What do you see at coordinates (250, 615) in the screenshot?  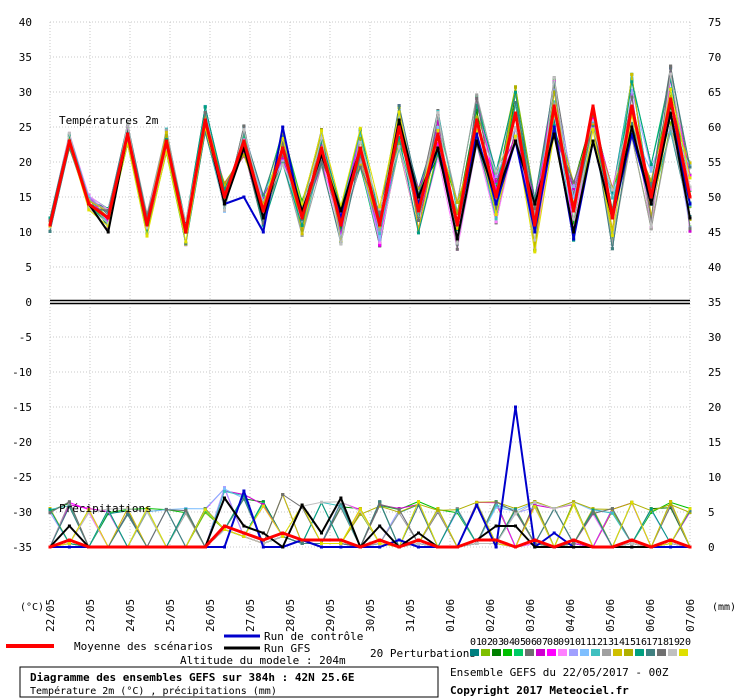 I see `x-tick-label: 27/05` at bounding box center [250, 615].